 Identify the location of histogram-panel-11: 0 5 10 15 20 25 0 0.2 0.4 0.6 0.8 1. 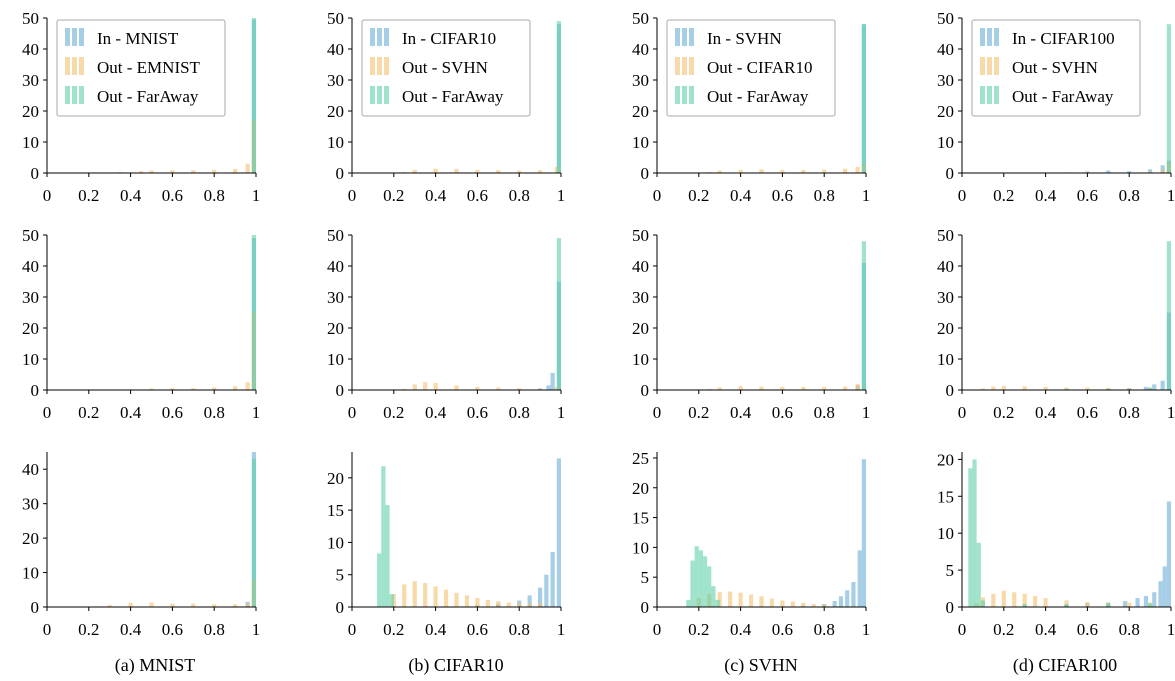
(751, 544).